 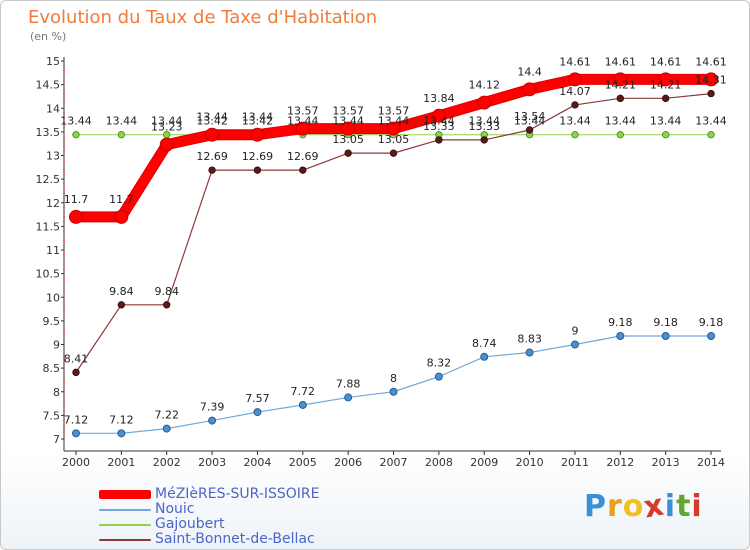 What do you see at coordinates (439, 462) in the screenshot?
I see `x-tick-label: 2008` at bounding box center [439, 462].